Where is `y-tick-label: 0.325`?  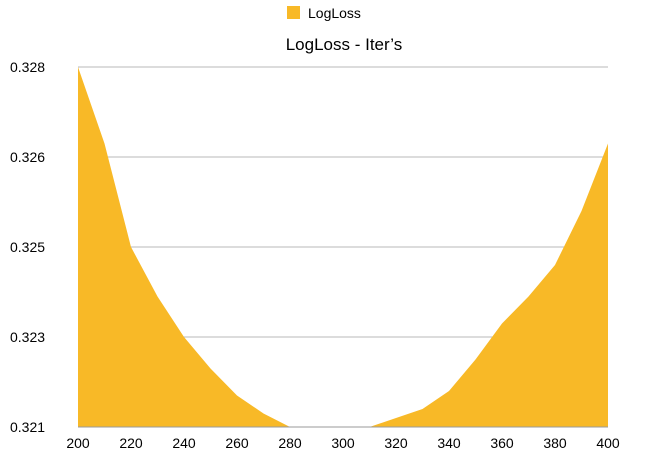 y-tick-label: 0.325 is located at coordinates (27, 247).